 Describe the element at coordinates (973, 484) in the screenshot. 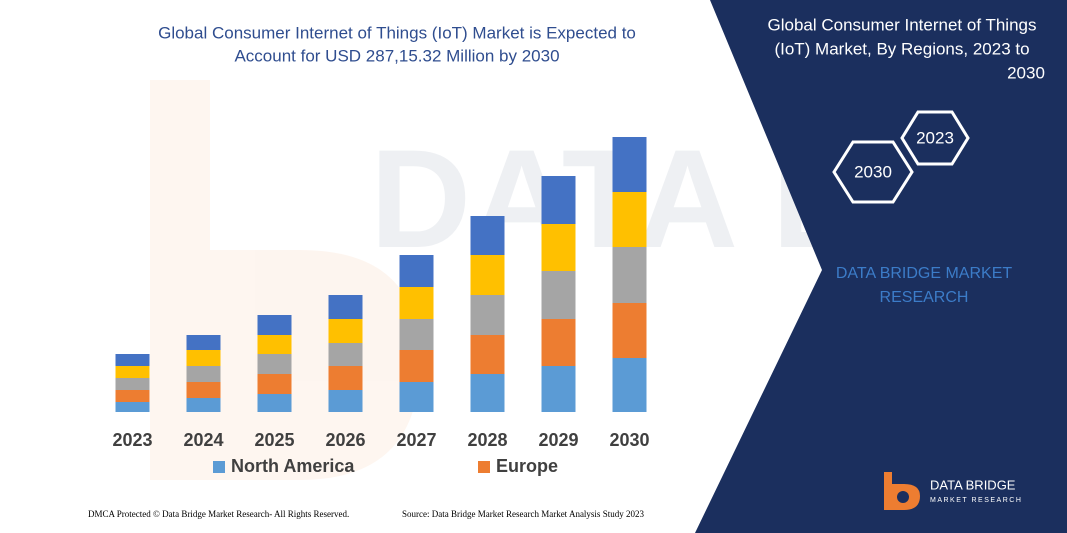

I see `logo-name: DATA BRIDGE` at that location.